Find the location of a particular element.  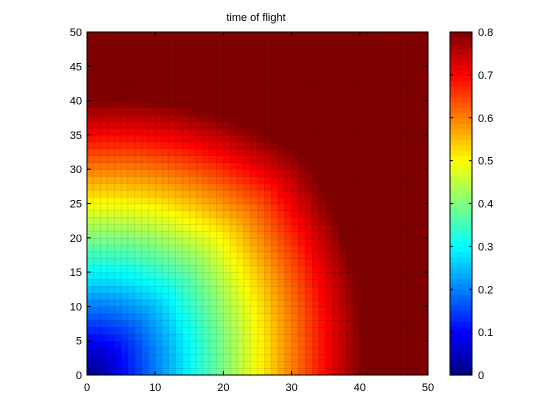

y-tick-label: 40 is located at coordinates (76, 102).